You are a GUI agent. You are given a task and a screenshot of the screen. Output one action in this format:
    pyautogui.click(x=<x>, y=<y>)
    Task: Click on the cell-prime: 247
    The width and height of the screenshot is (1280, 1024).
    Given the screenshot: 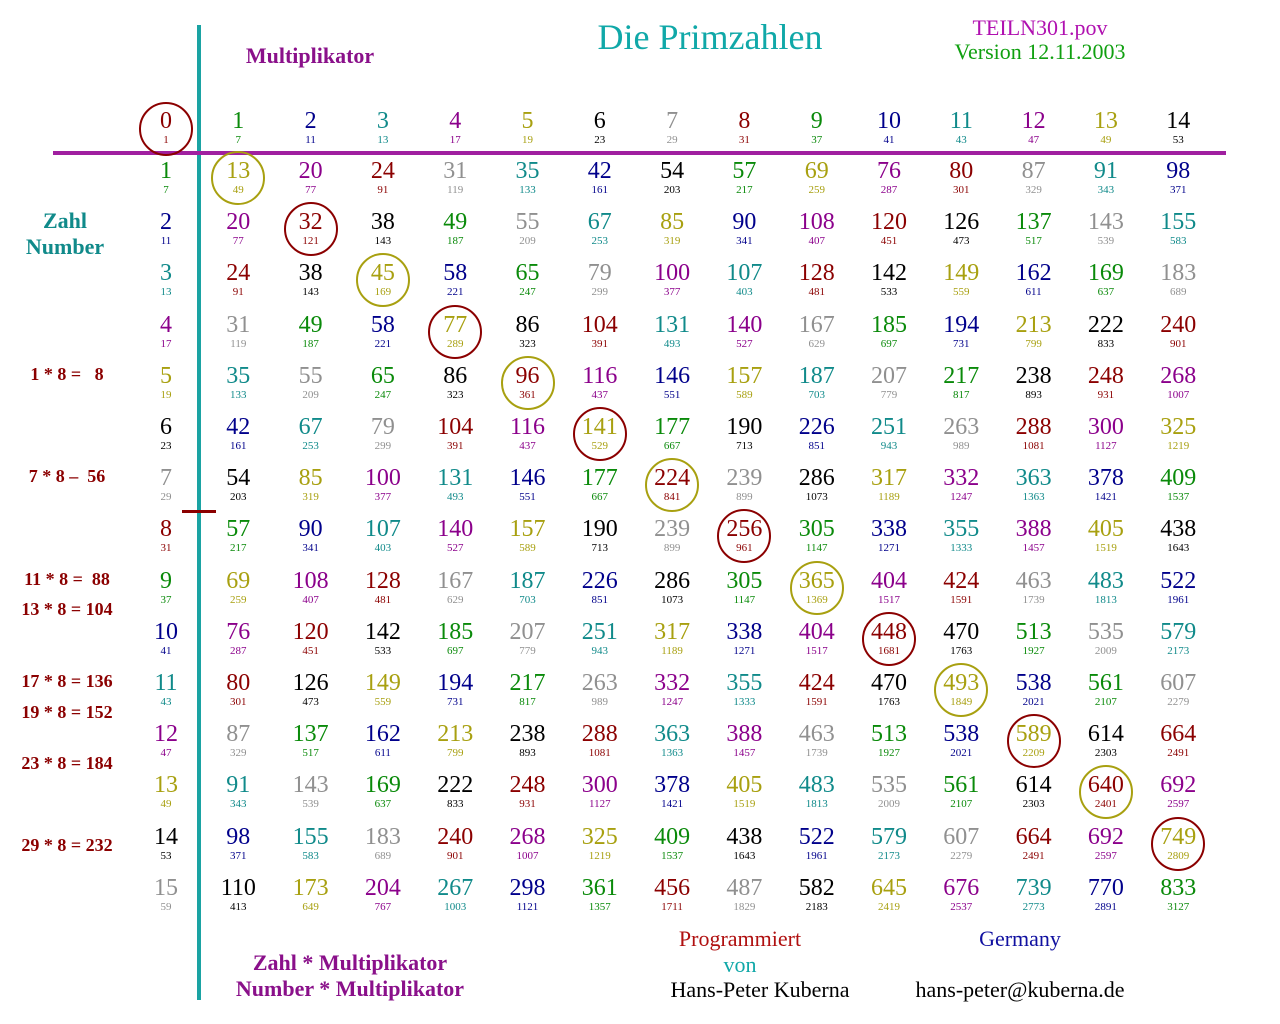 What is the action you would take?
    pyautogui.click(x=383, y=394)
    